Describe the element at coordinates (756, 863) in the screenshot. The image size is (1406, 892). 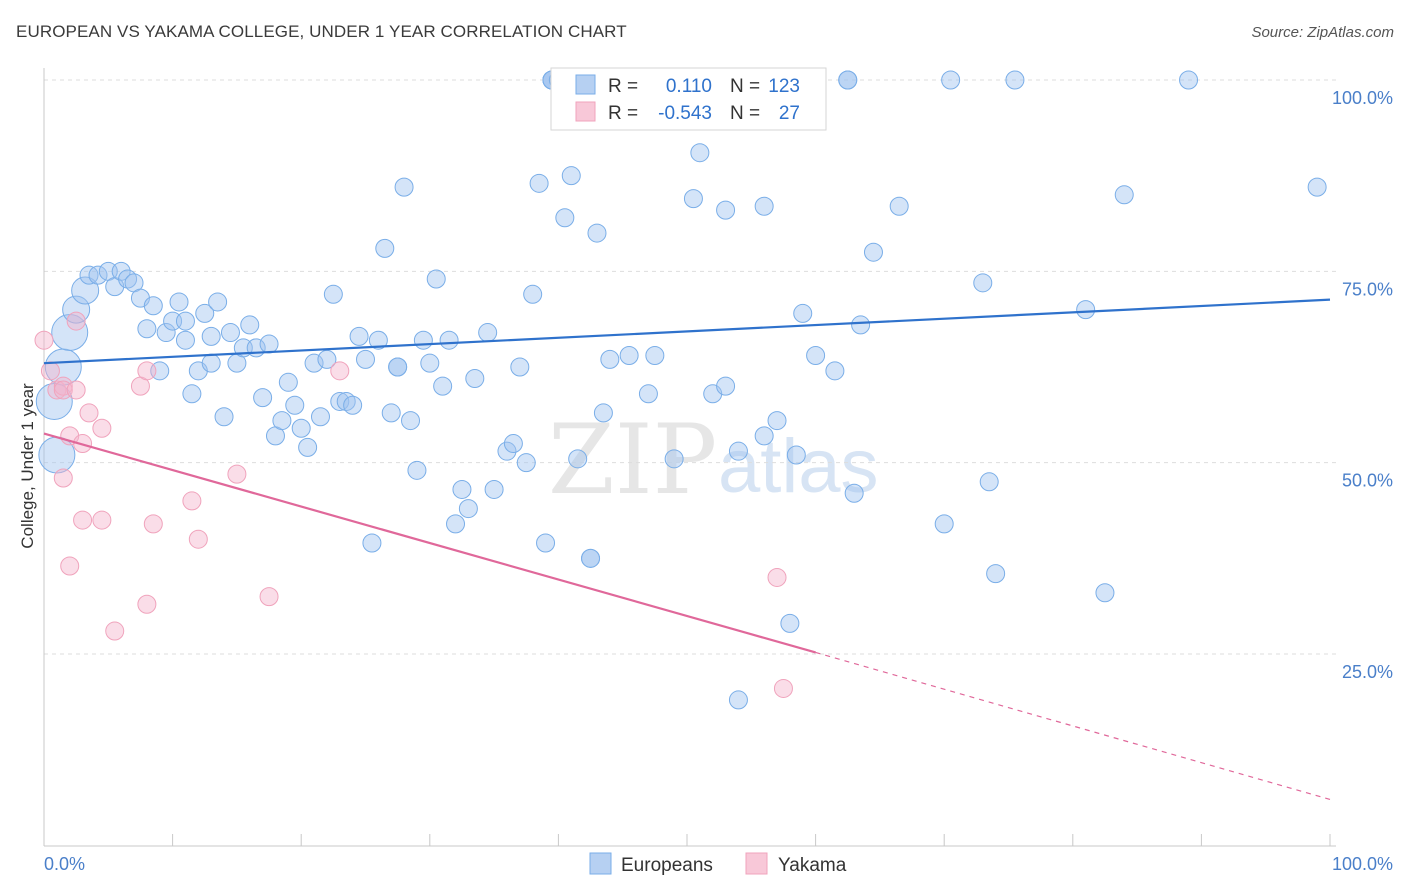
I see `legend-swatch-yakama` at that location.